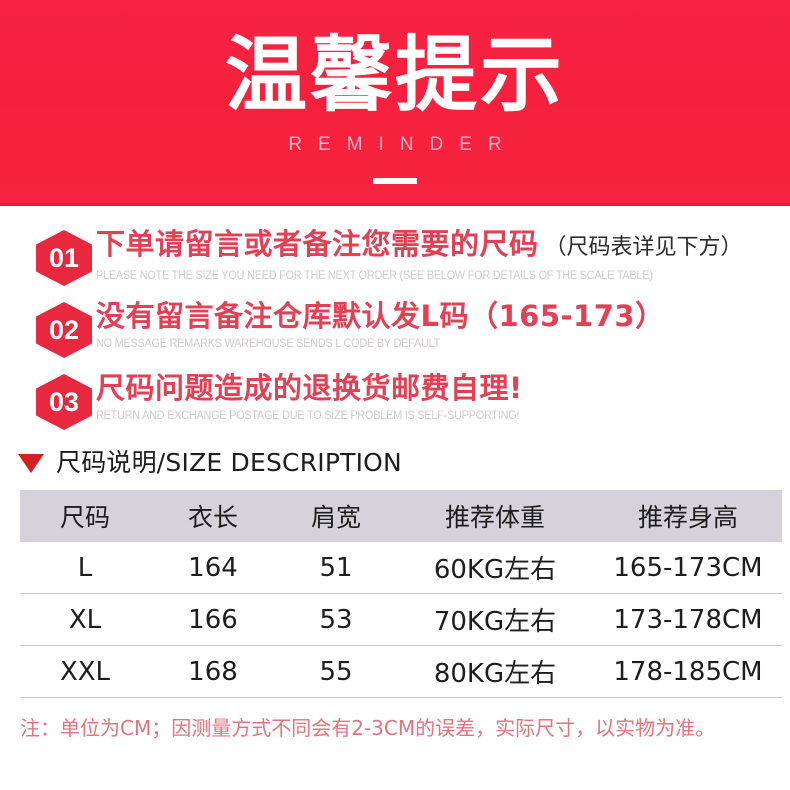 This screenshot has height=790, width=790. I want to click on table-row: XL 166 53 70KG左右 173-178CM, so click(401, 619).